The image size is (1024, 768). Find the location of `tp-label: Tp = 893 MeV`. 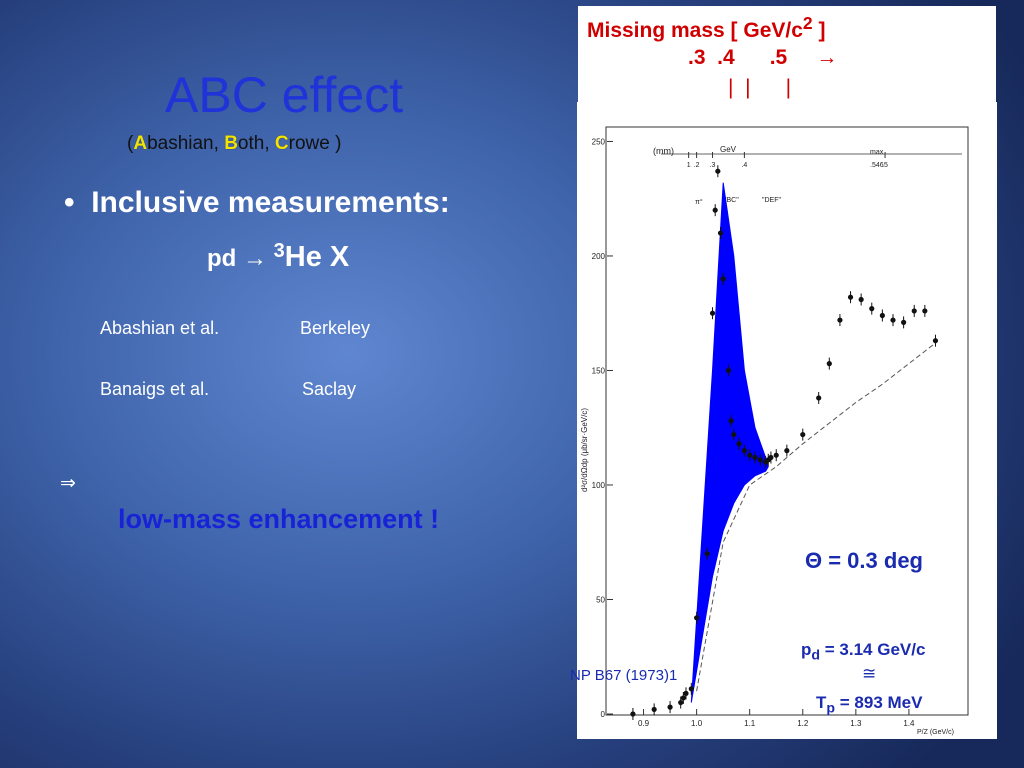

tp-label: Tp = 893 MeV is located at coordinates (869, 704).